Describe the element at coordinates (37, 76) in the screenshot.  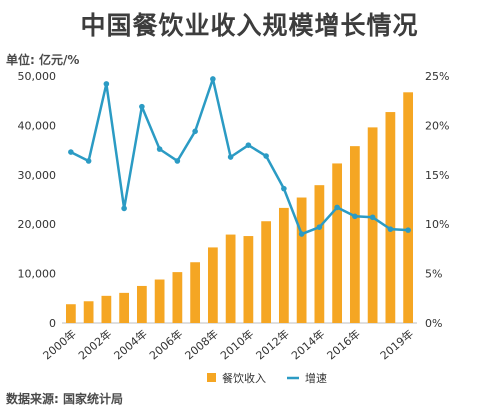
I see `y-left-tick-label: 50,000` at that location.